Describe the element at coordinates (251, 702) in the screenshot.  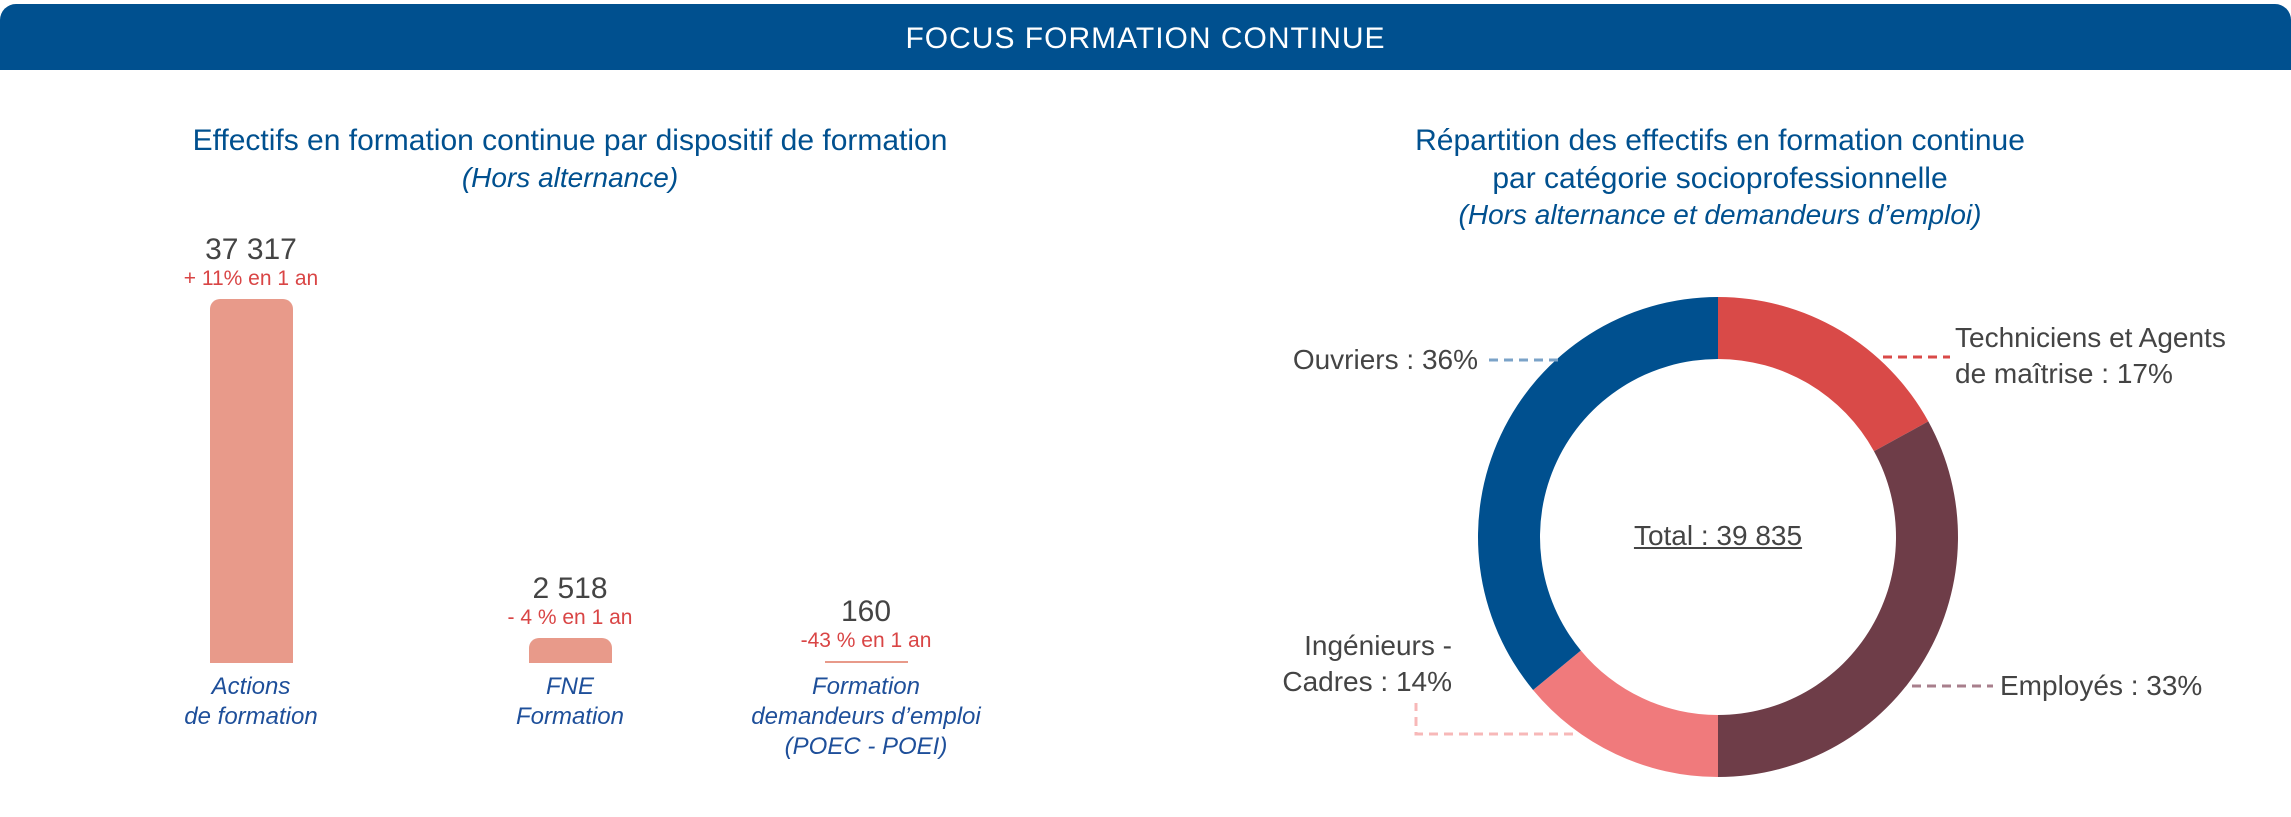
I see `bar-category-label: Actions de formation` at that location.